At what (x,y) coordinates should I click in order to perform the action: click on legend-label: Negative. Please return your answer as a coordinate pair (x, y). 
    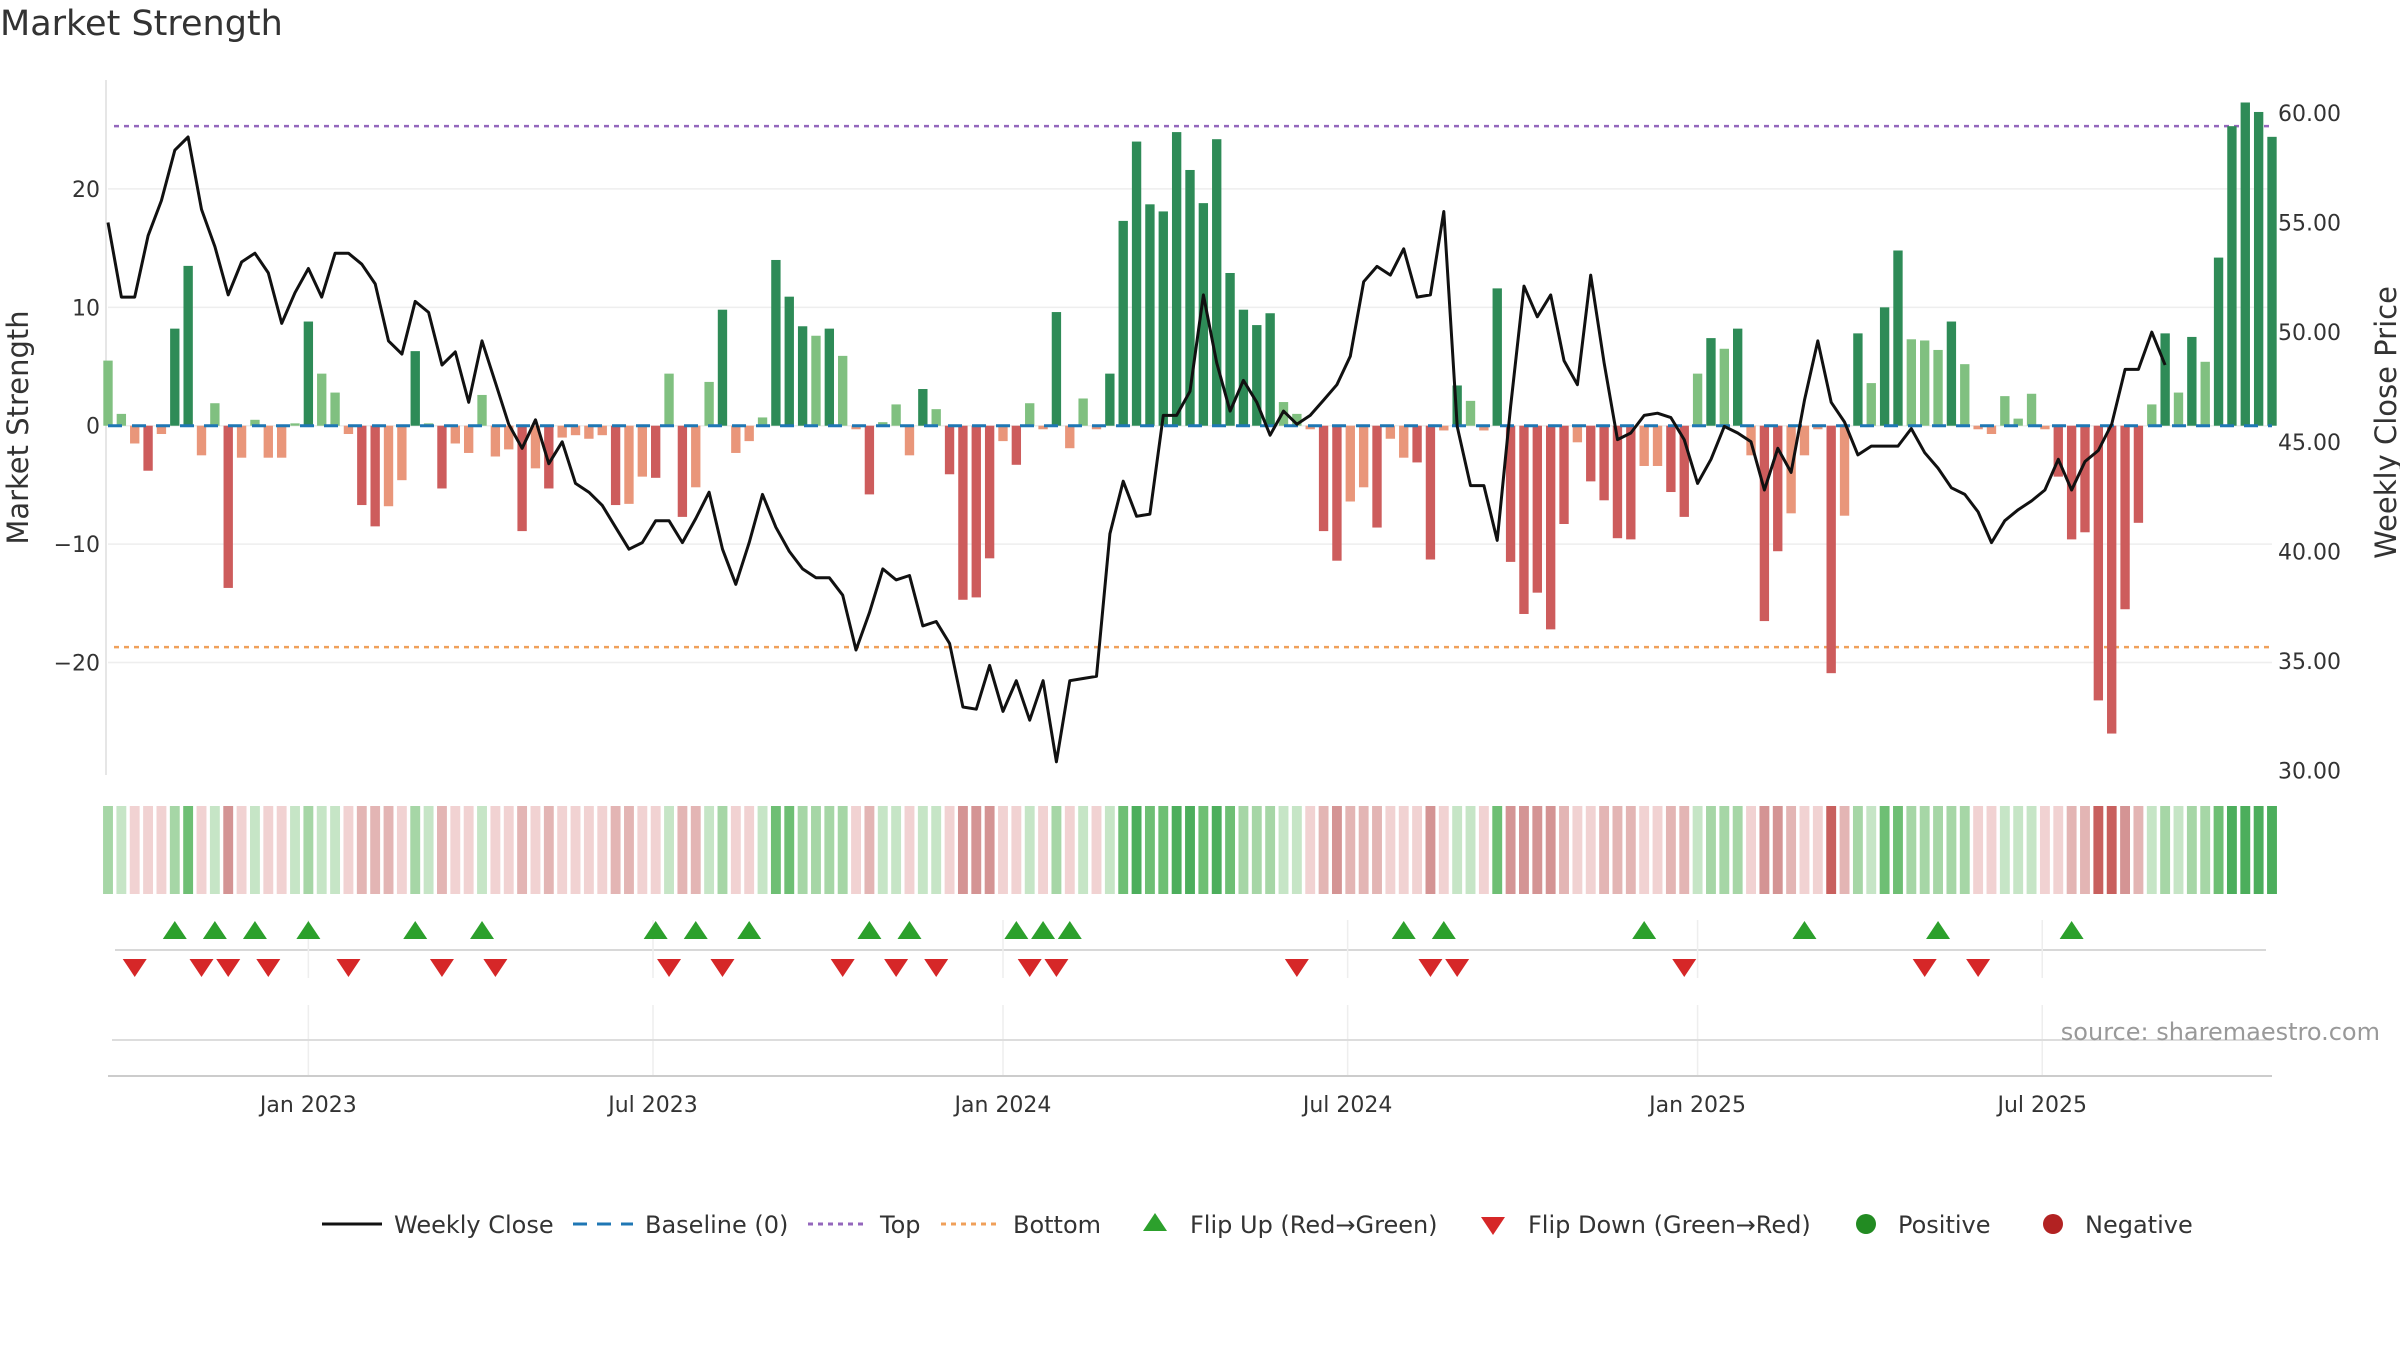
    Looking at the image, I should click on (2139, 1225).